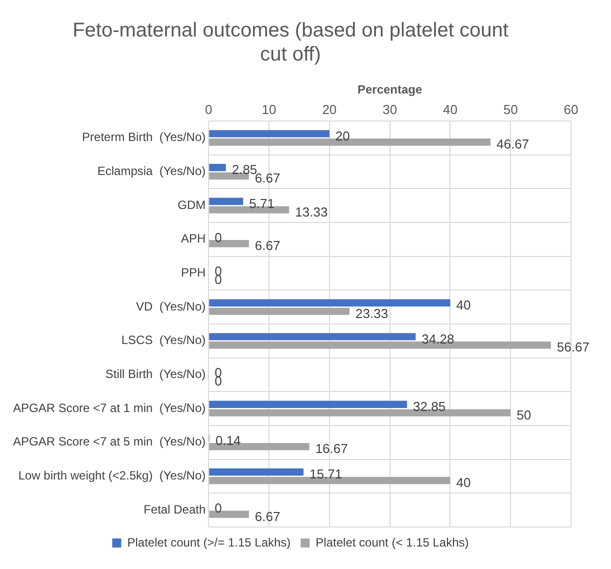  What do you see at coordinates (155, 374) in the screenshot?
I see `y-tick-label: Still Birth (Yes/No)` at bounding box center [155, 374].